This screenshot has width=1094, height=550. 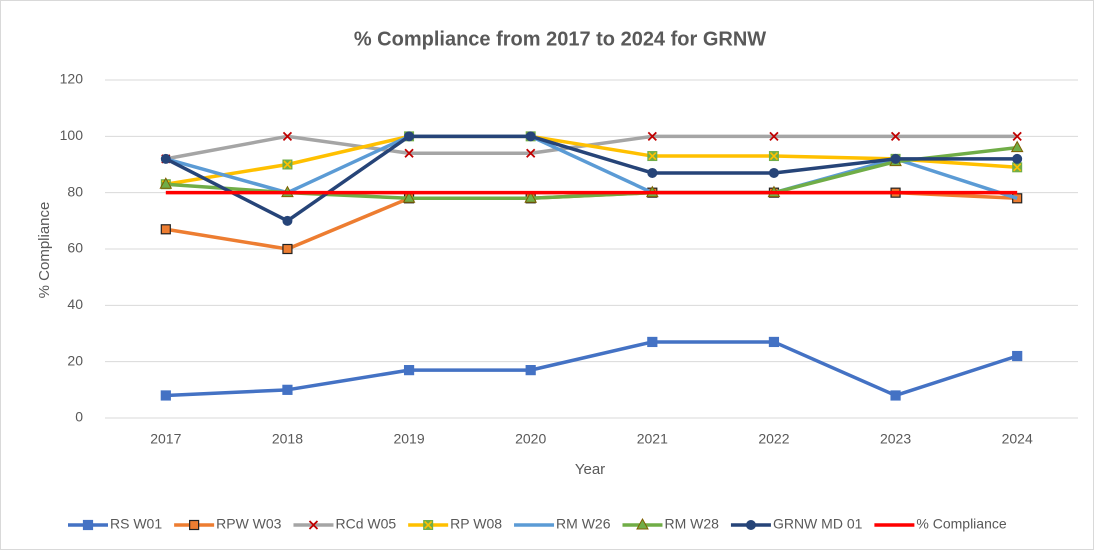 What do you see at coordinates (79, 417) in the screenshot?
I see `y-tick-label: 0` at bounding box center [79, 417].